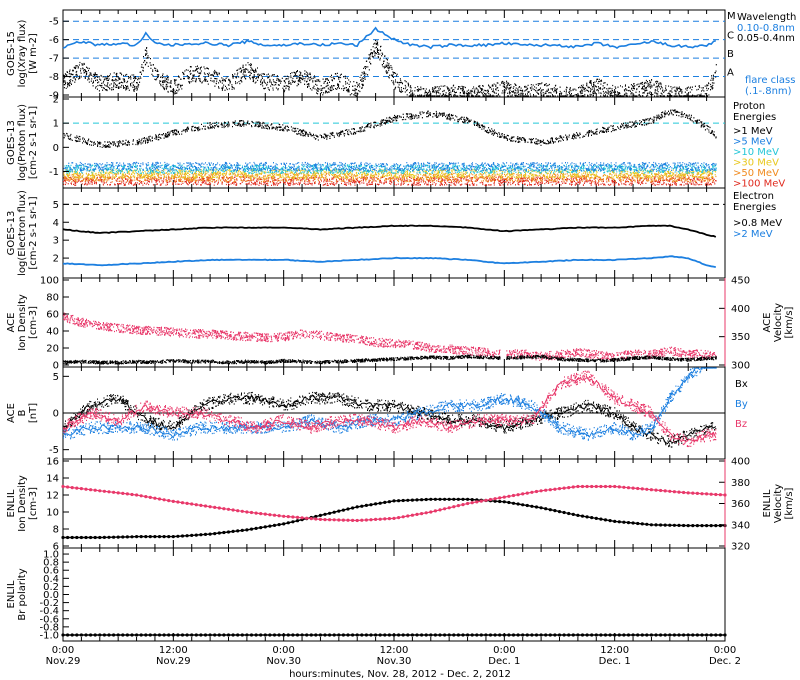 The height and width of the screenshot is (680, 800). What do you see at coordinates (52, 479) in the screenshot?
I see `y-tick-label: 14` at bounding box center [52, 479].